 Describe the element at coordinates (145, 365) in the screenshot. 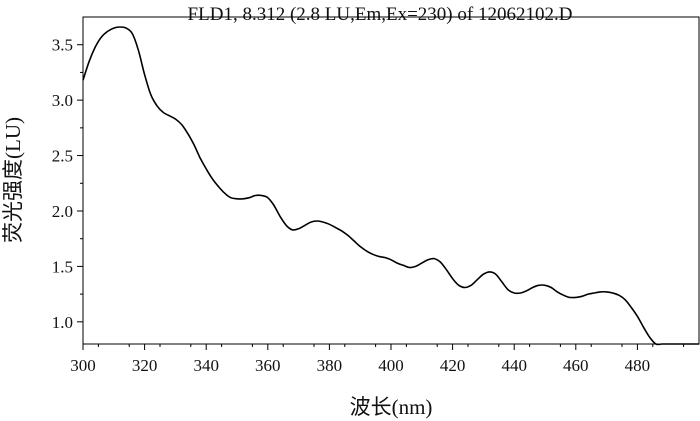

I see `x-tick-label: 320` at that location.